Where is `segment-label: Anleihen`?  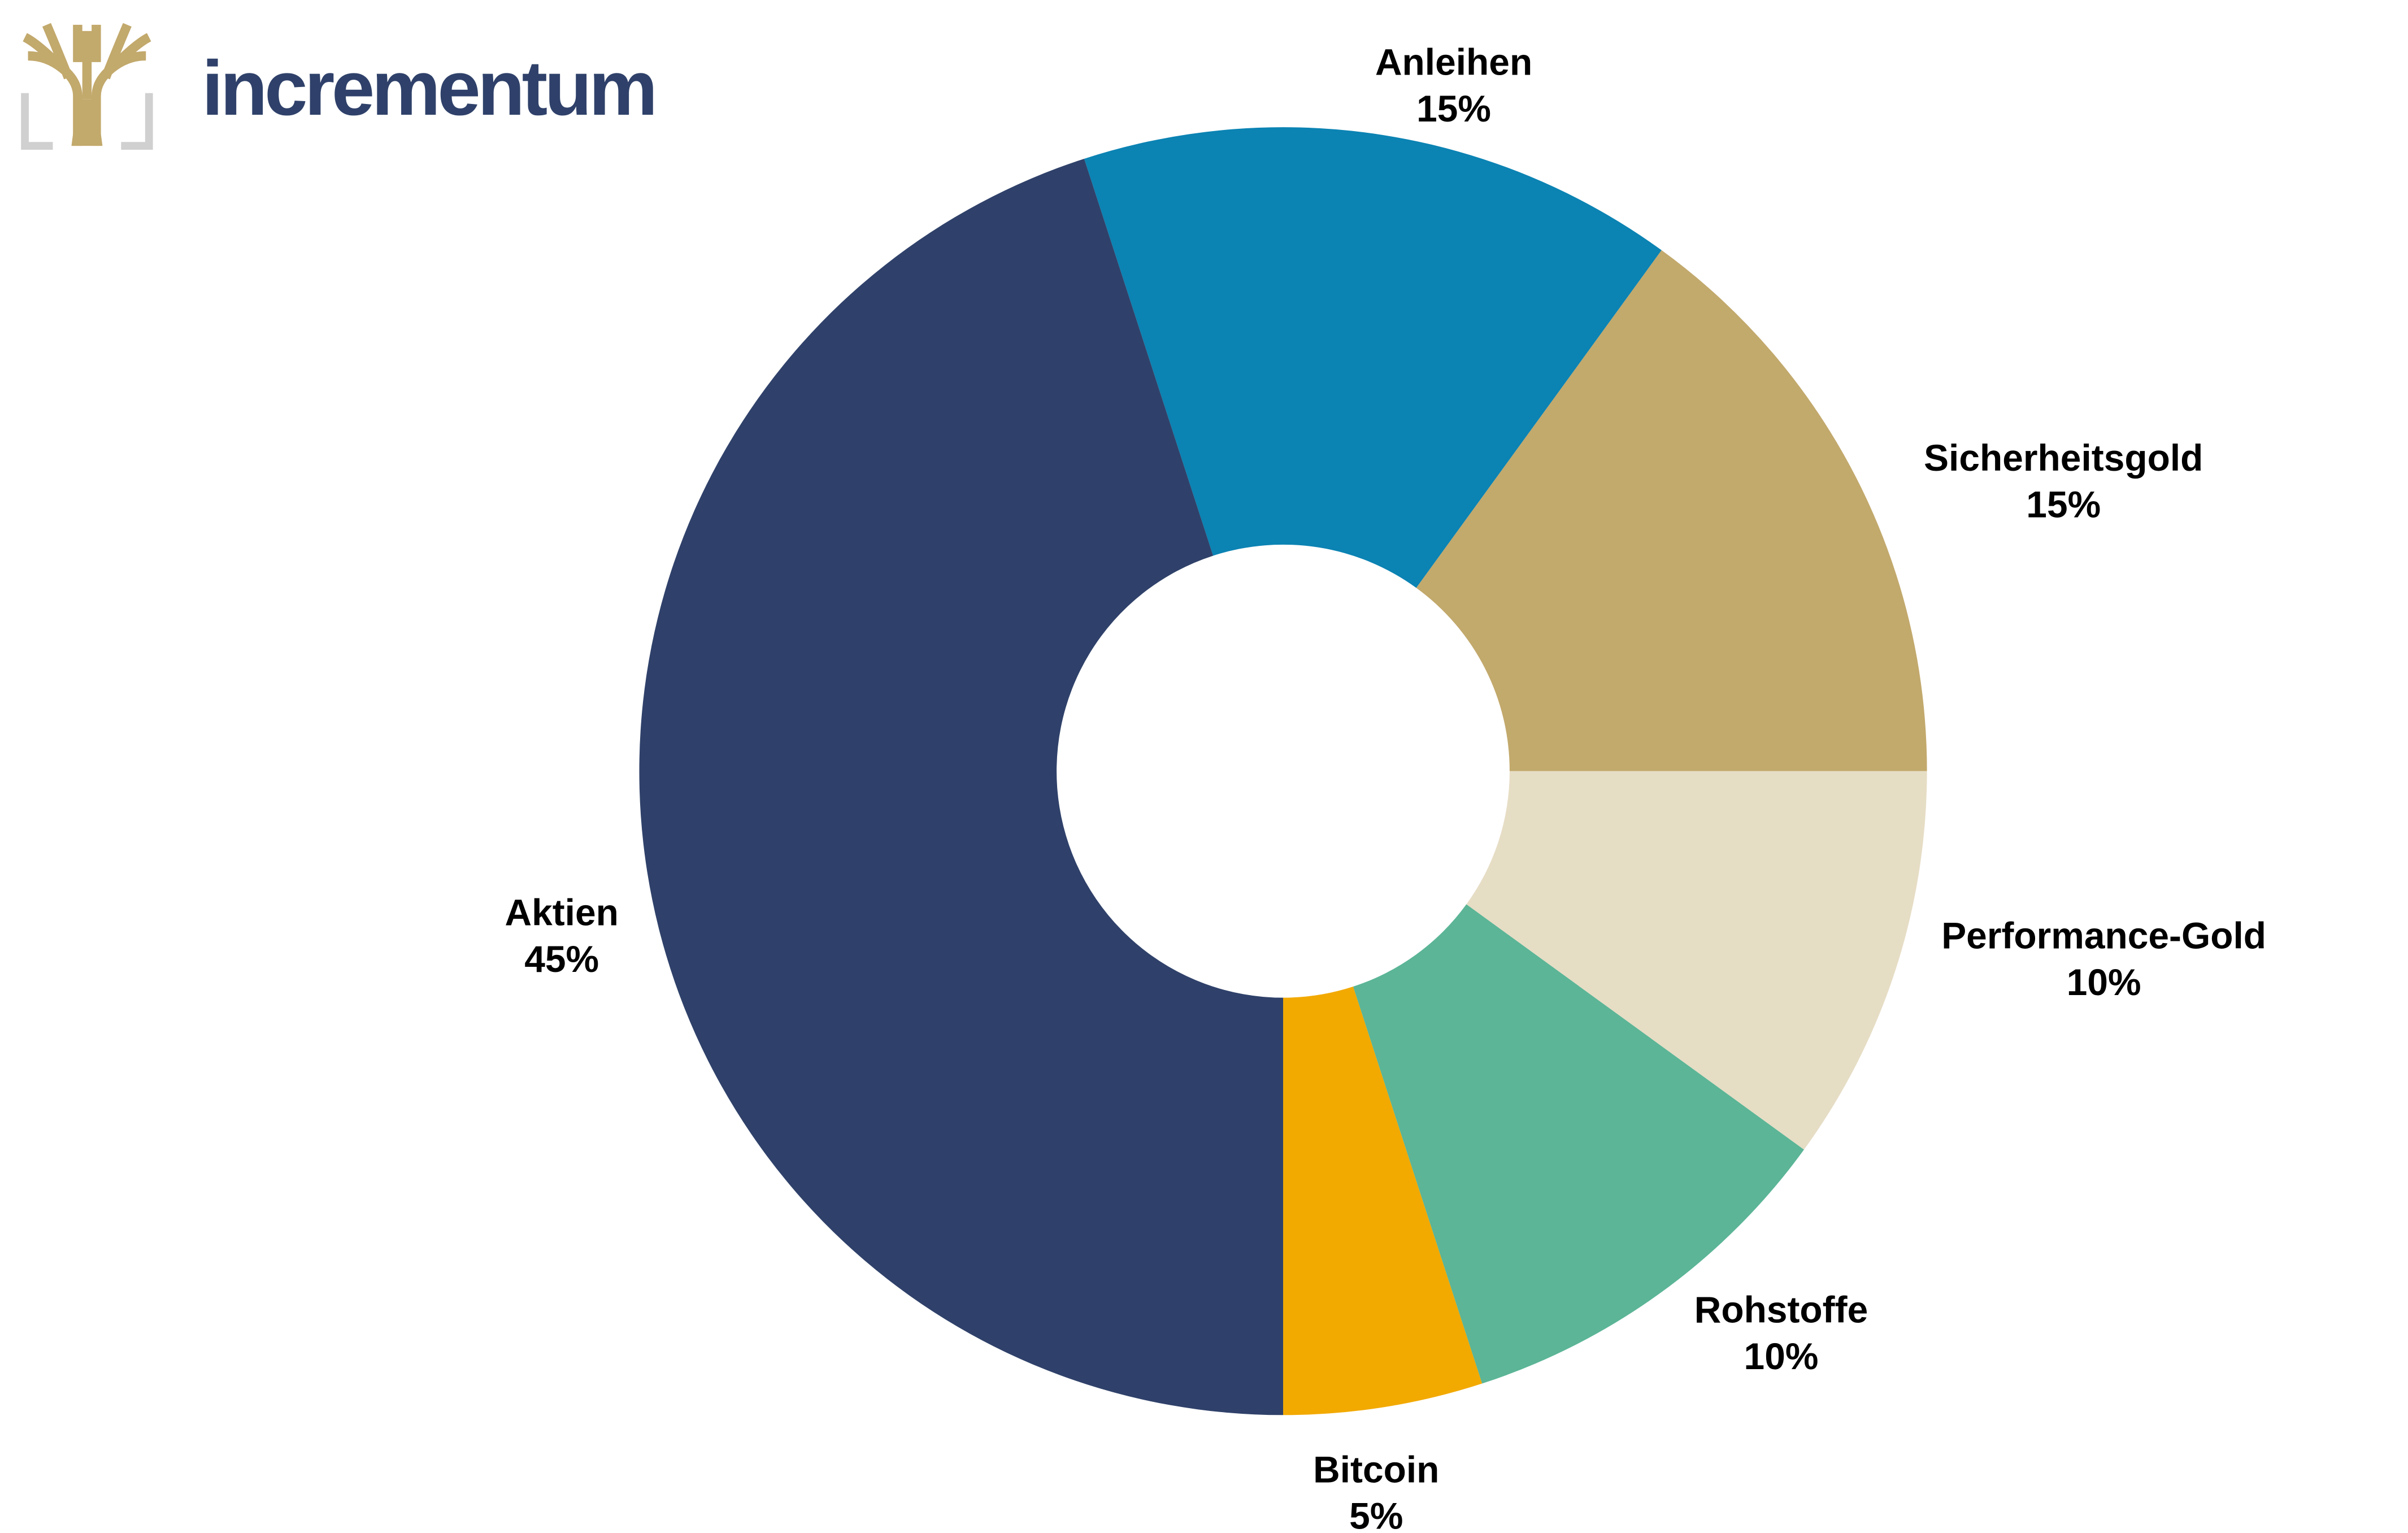 segment-label: Anleihen is located at coordinates (1453, 62).